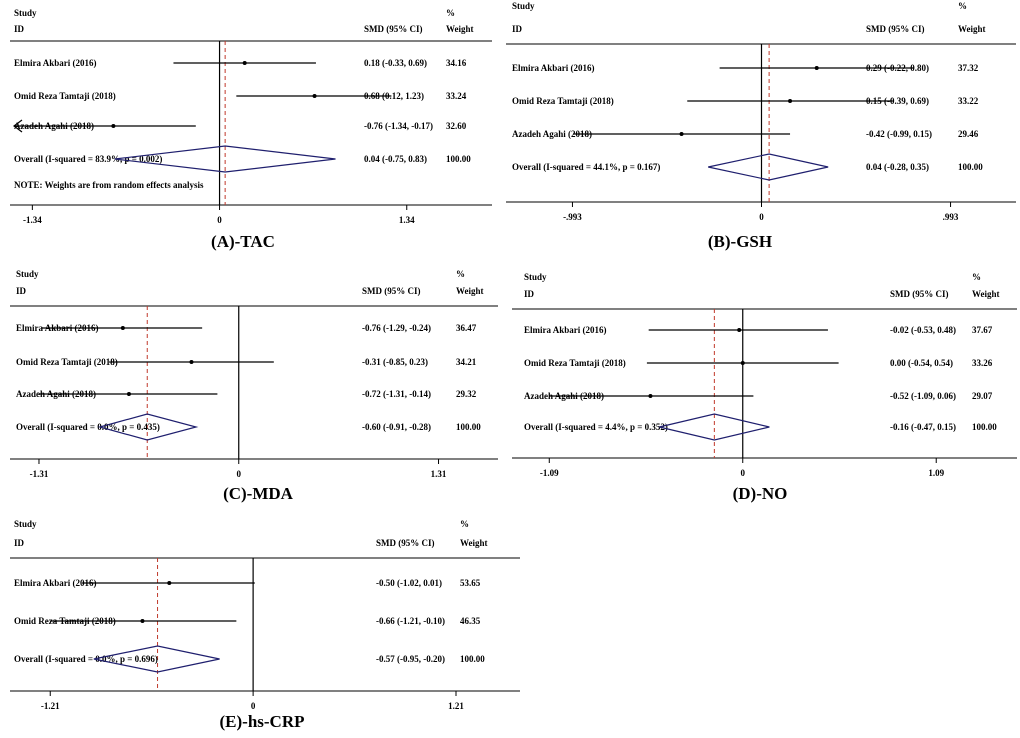  Describe the element at coordinates (982, 330) in the screenshot. I see `study-weight: 37.67` at that location.